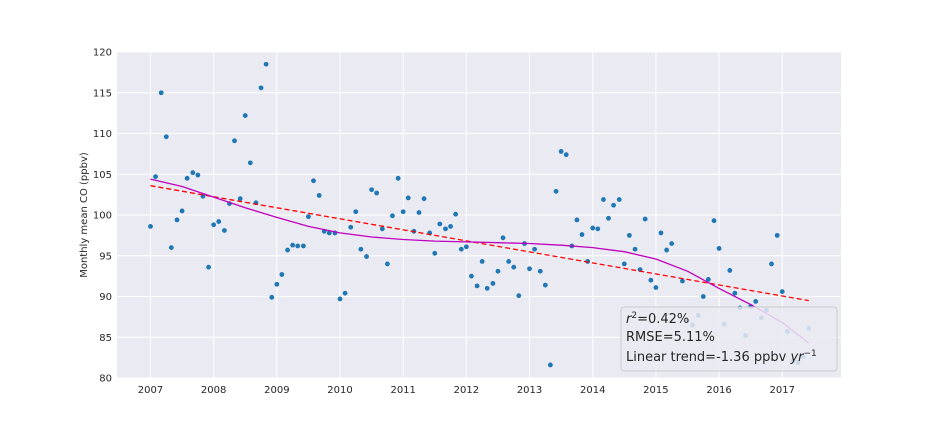  What do you see at coordinates (663, 319) in the screenshot?
I see `r2-value: =0.42%` at bounding box center [663, 319].